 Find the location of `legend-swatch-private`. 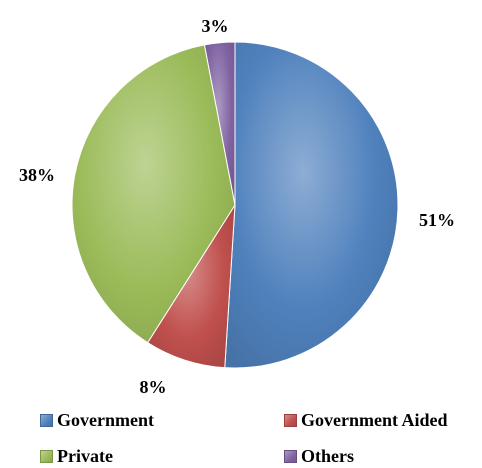

legend-swatch-private is located at coordinates (46, 456).